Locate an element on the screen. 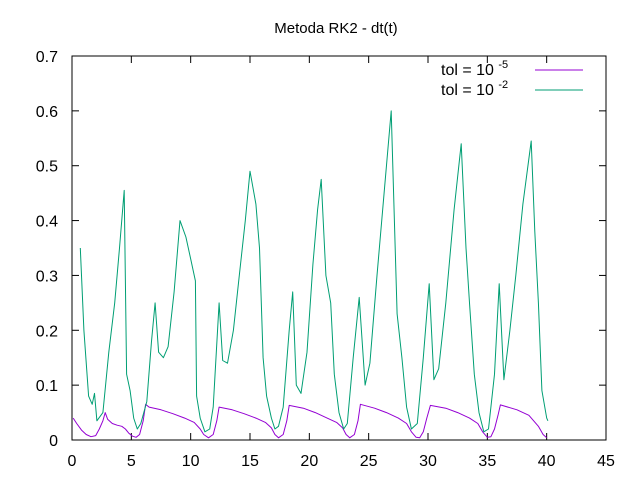 This screenshot has width=640, height=480. y-tick-label: 0.3 is located at coordinates (47, 276).